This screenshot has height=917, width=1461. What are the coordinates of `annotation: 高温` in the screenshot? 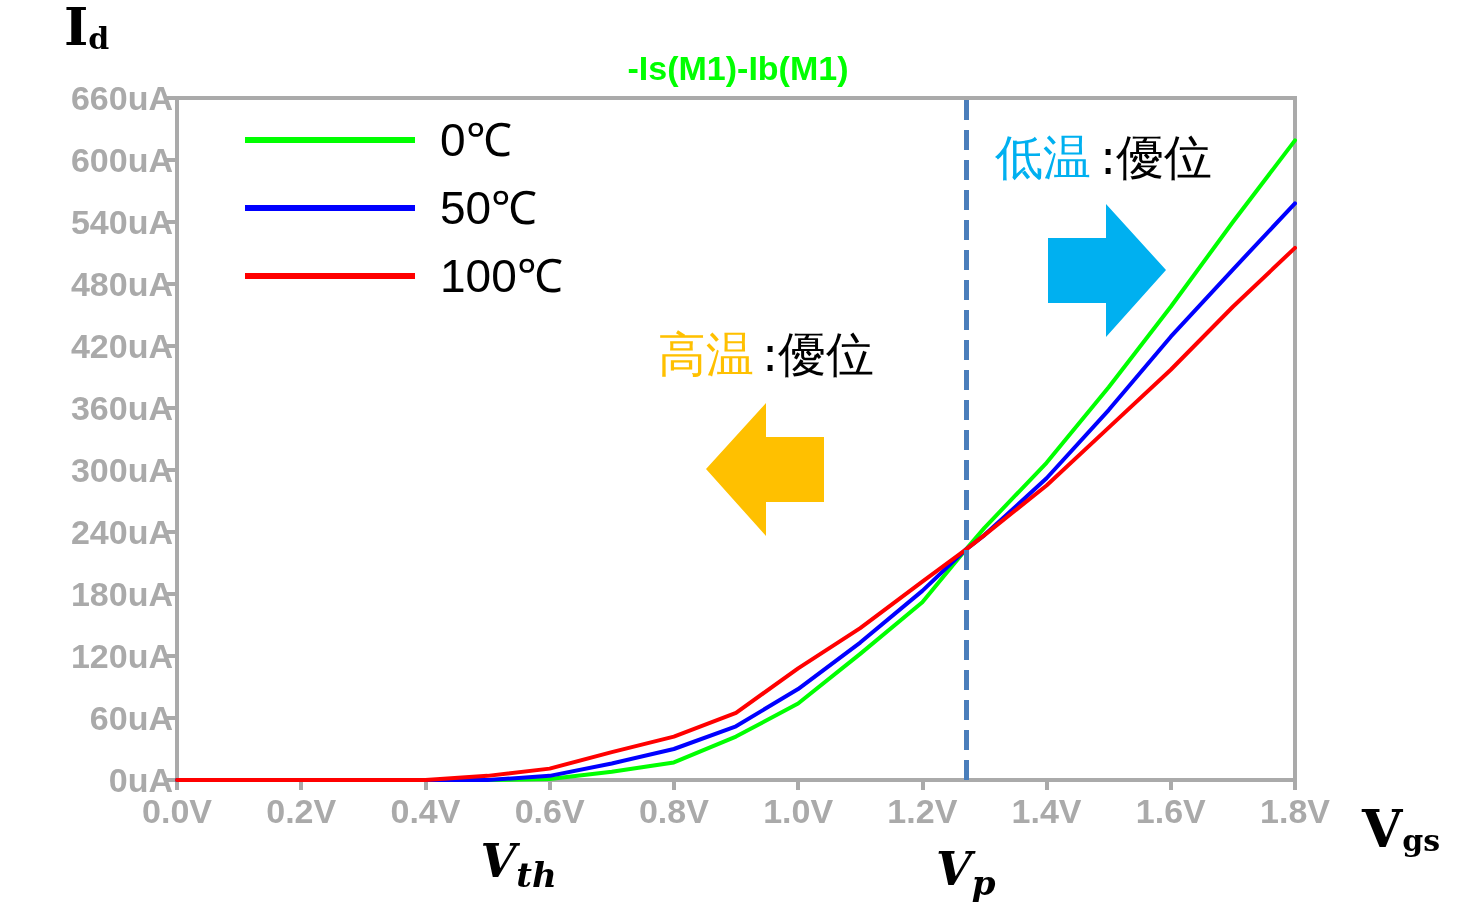 It's located at (706, 354).